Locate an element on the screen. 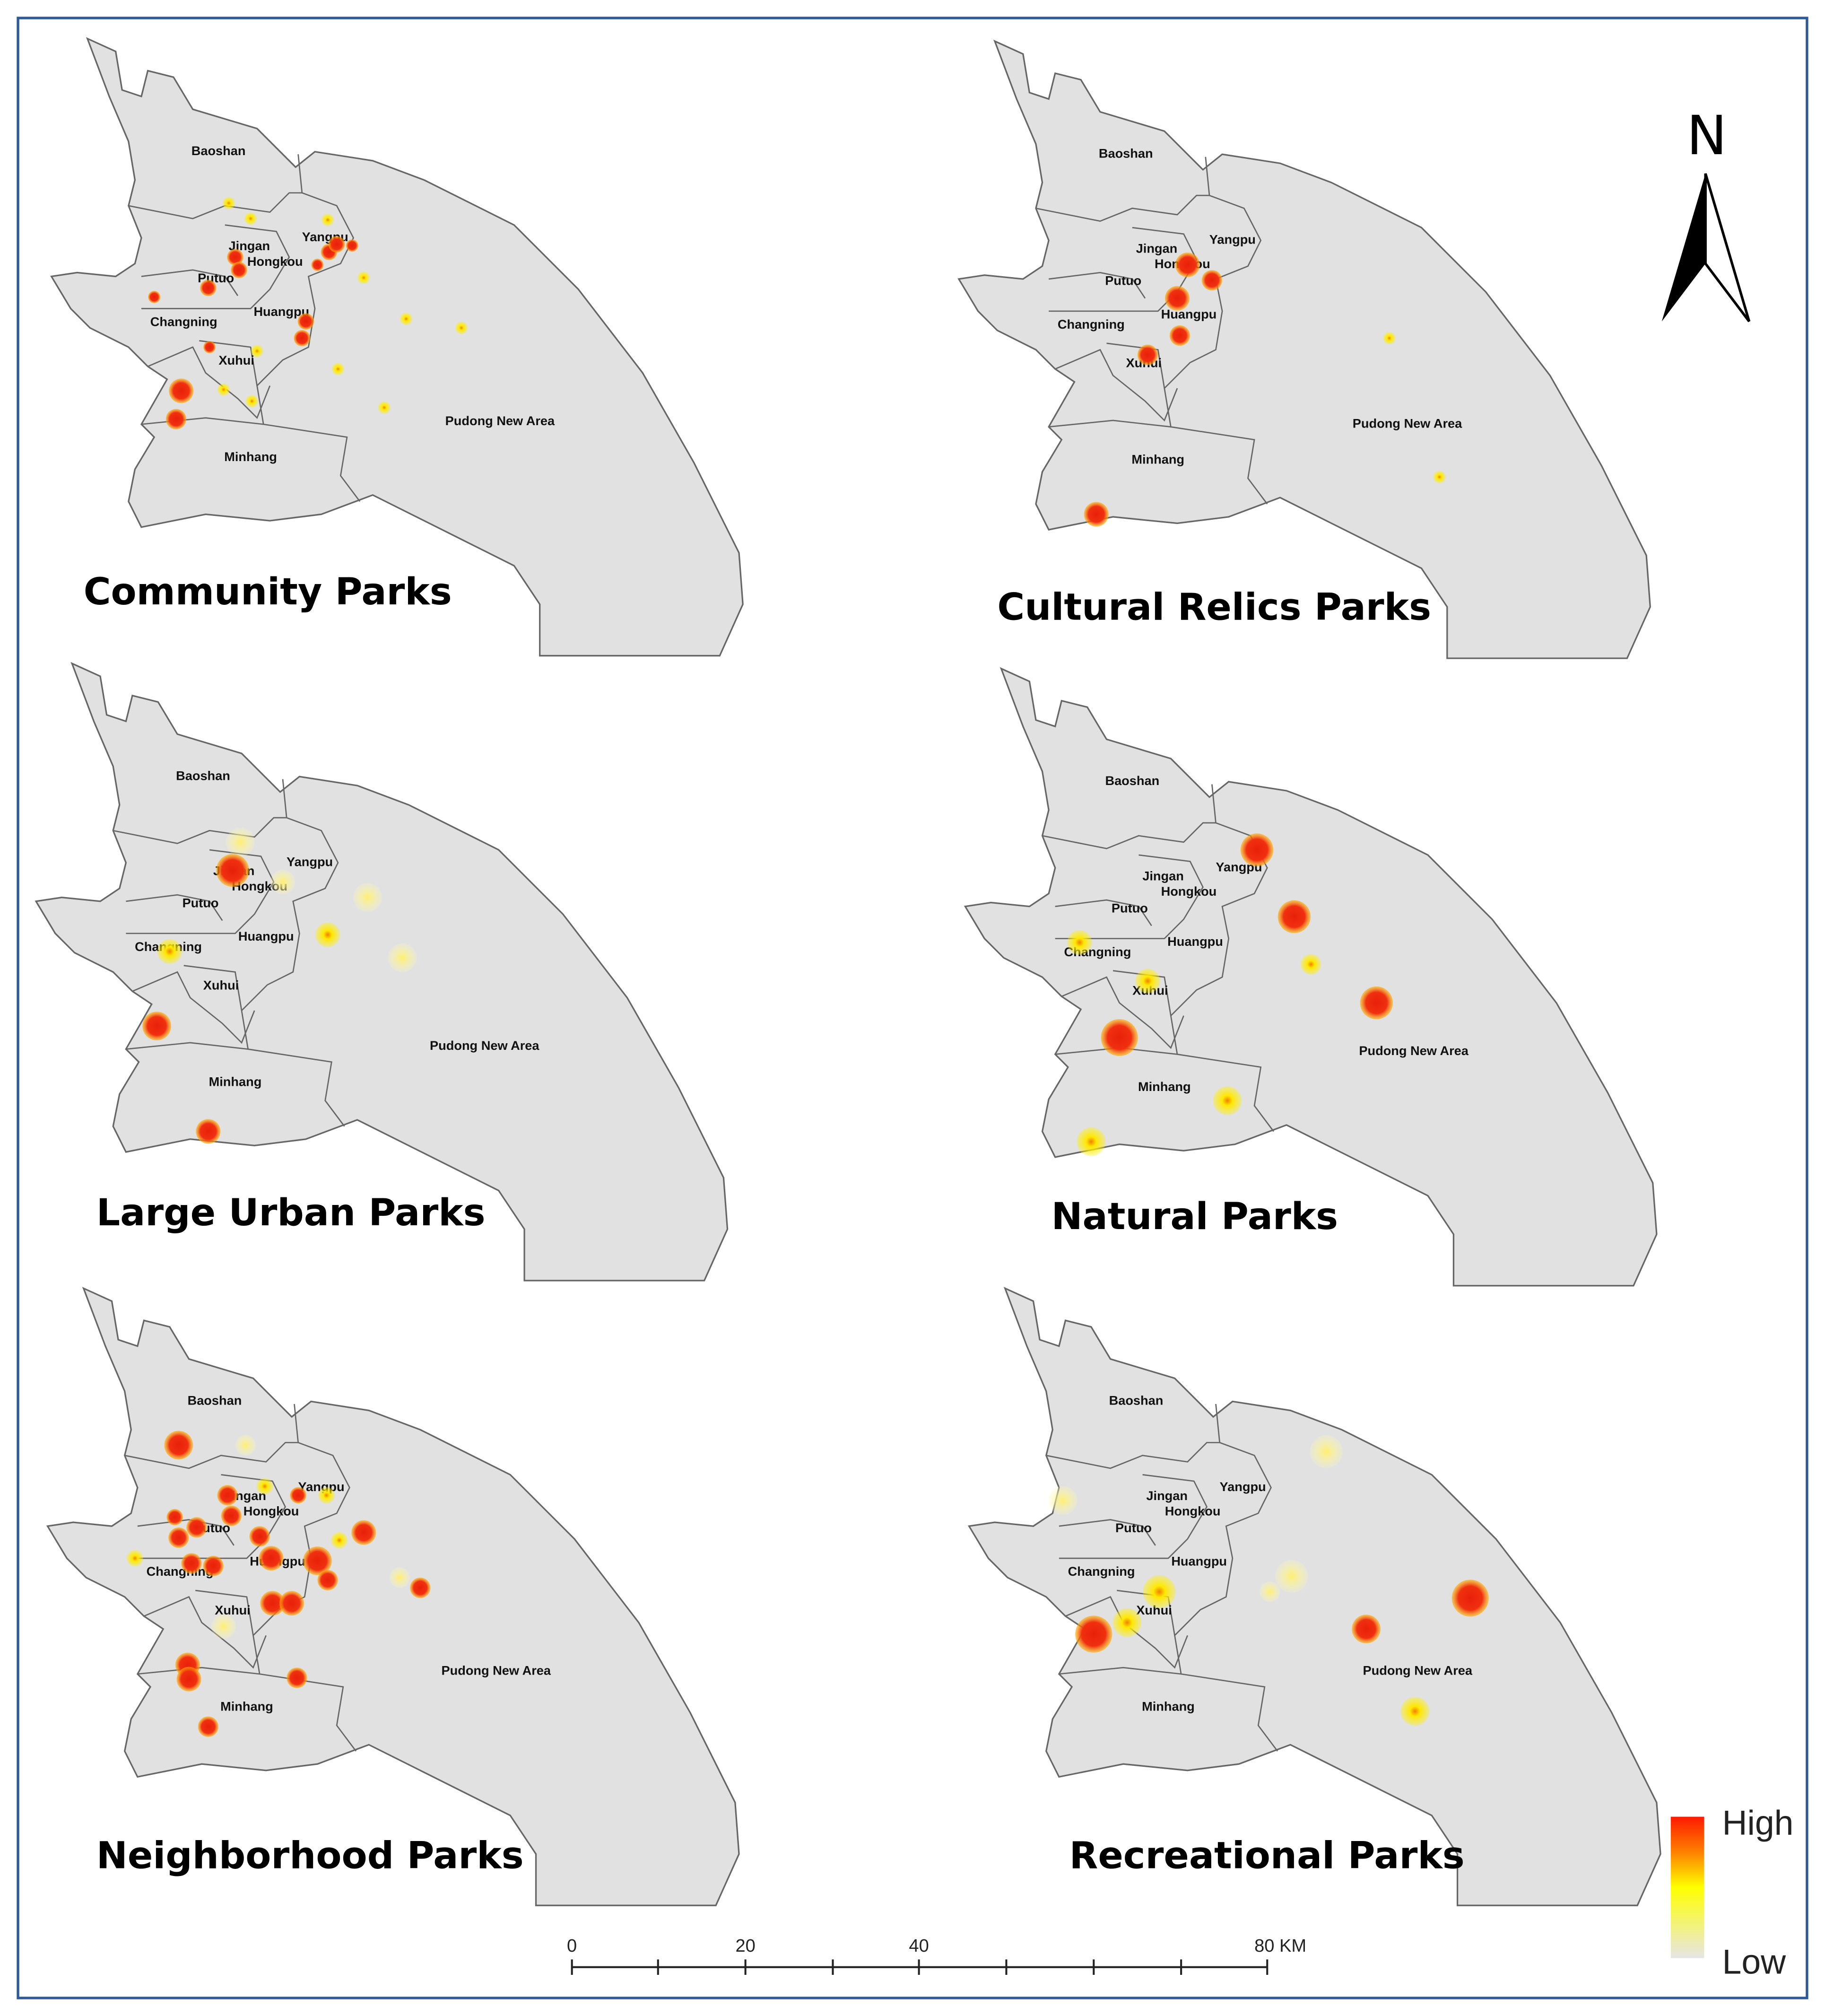 Image resolution: width=1825 pixels, height=2016 pixels. panel-title: Recreational Parks is located at coordinates (1267, 1855).